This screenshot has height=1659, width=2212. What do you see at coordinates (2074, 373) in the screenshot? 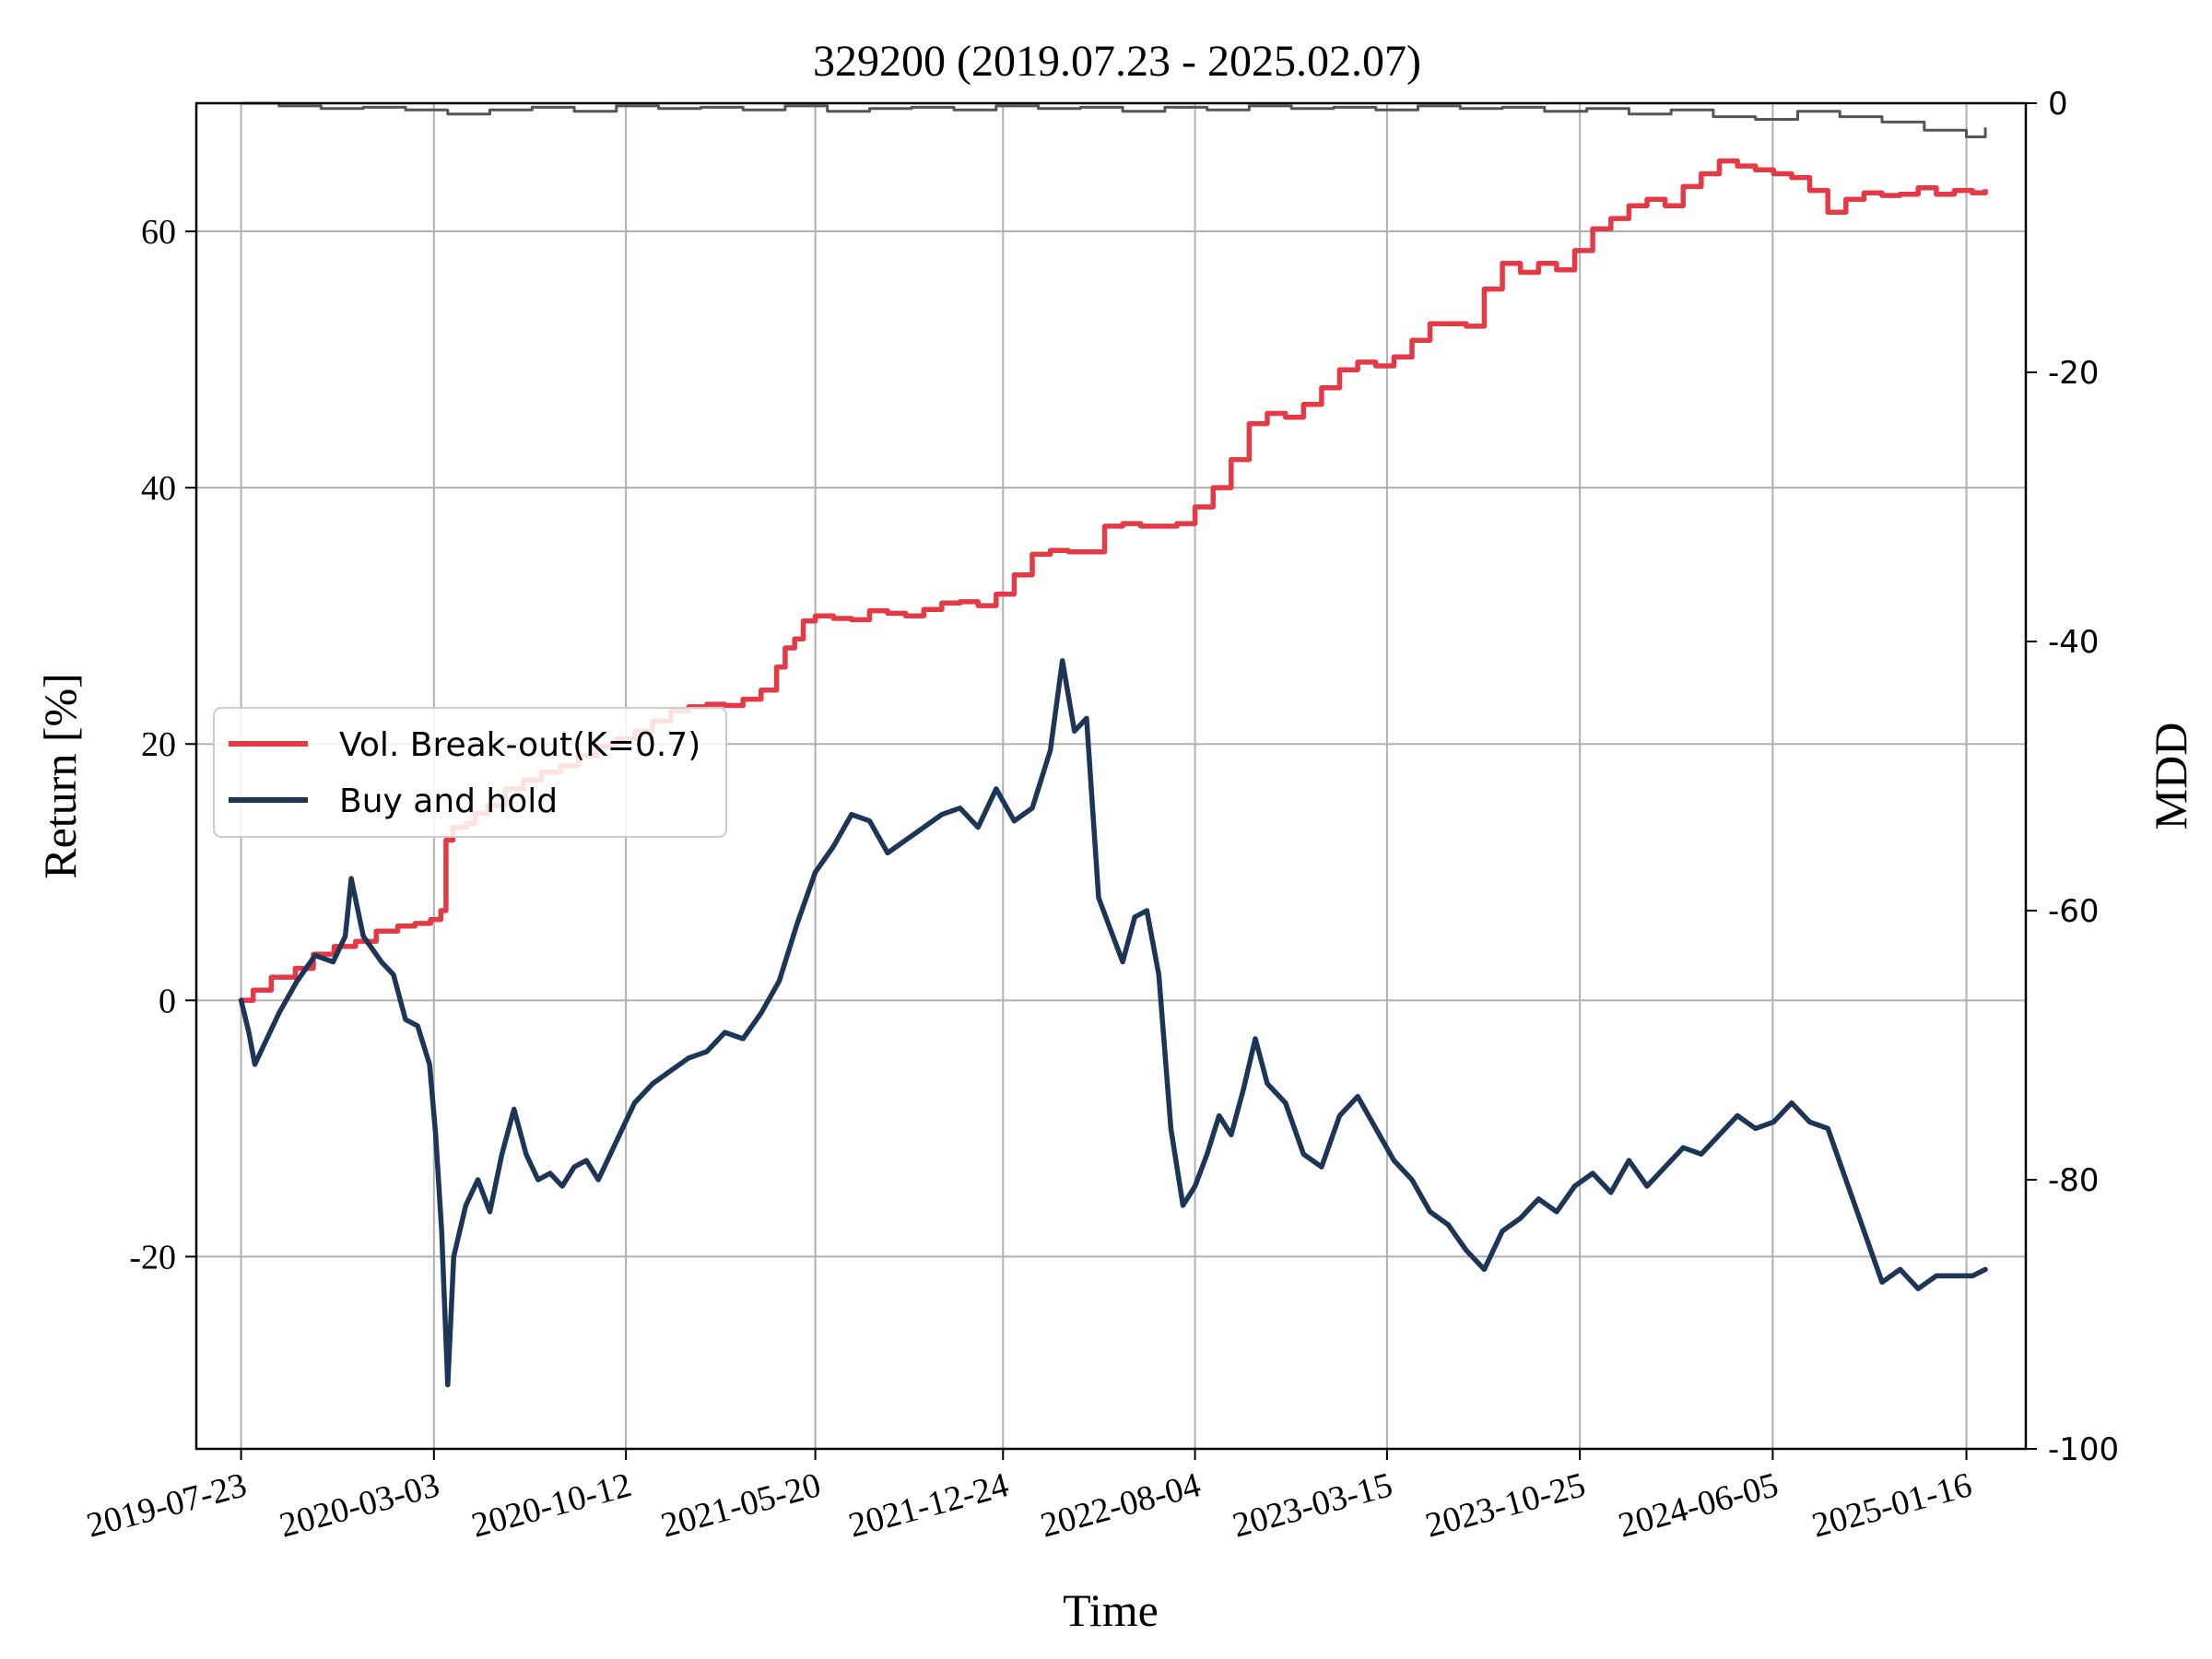
I see `y2-tick-label: -20` at bounding box center [2074, 373].